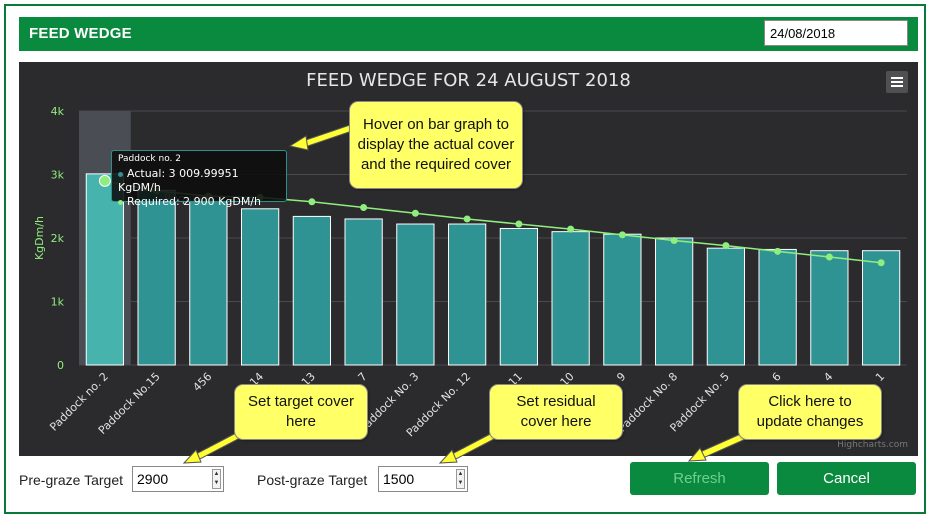 This screenshot has height=521, width=932. Describe the element at coordinates (39, 238) in the screenshot. I see `y-axis-label: KgDm/h` at that location.